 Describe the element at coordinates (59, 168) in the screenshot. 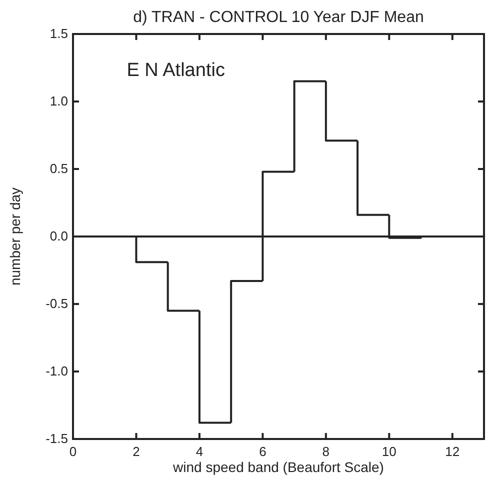

I see `y-tick-label: 0.5` at that location.